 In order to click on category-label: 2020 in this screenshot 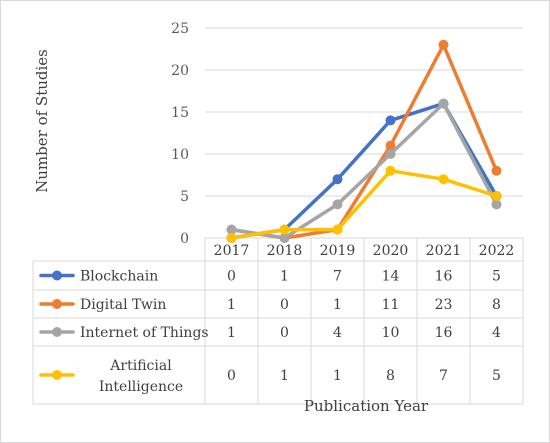, I will do `click(391, 251)`.